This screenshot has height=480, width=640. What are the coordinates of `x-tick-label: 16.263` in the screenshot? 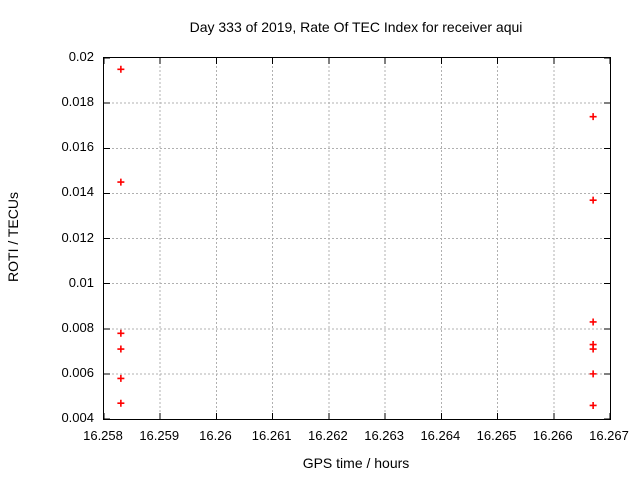 It's located at (384, 435).